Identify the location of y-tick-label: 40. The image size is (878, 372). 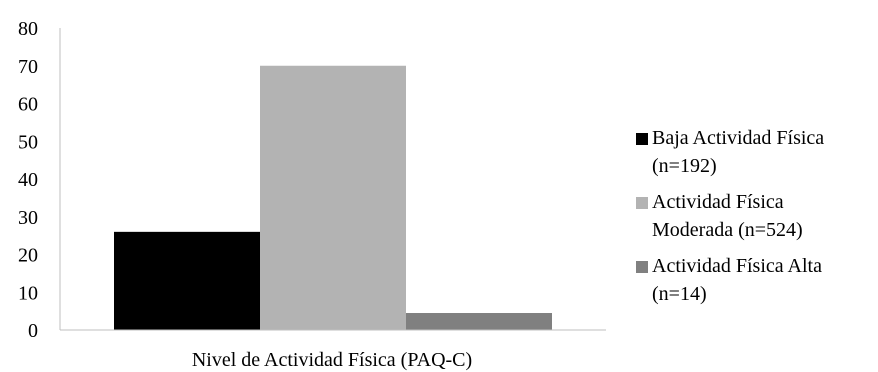
(28, 180).